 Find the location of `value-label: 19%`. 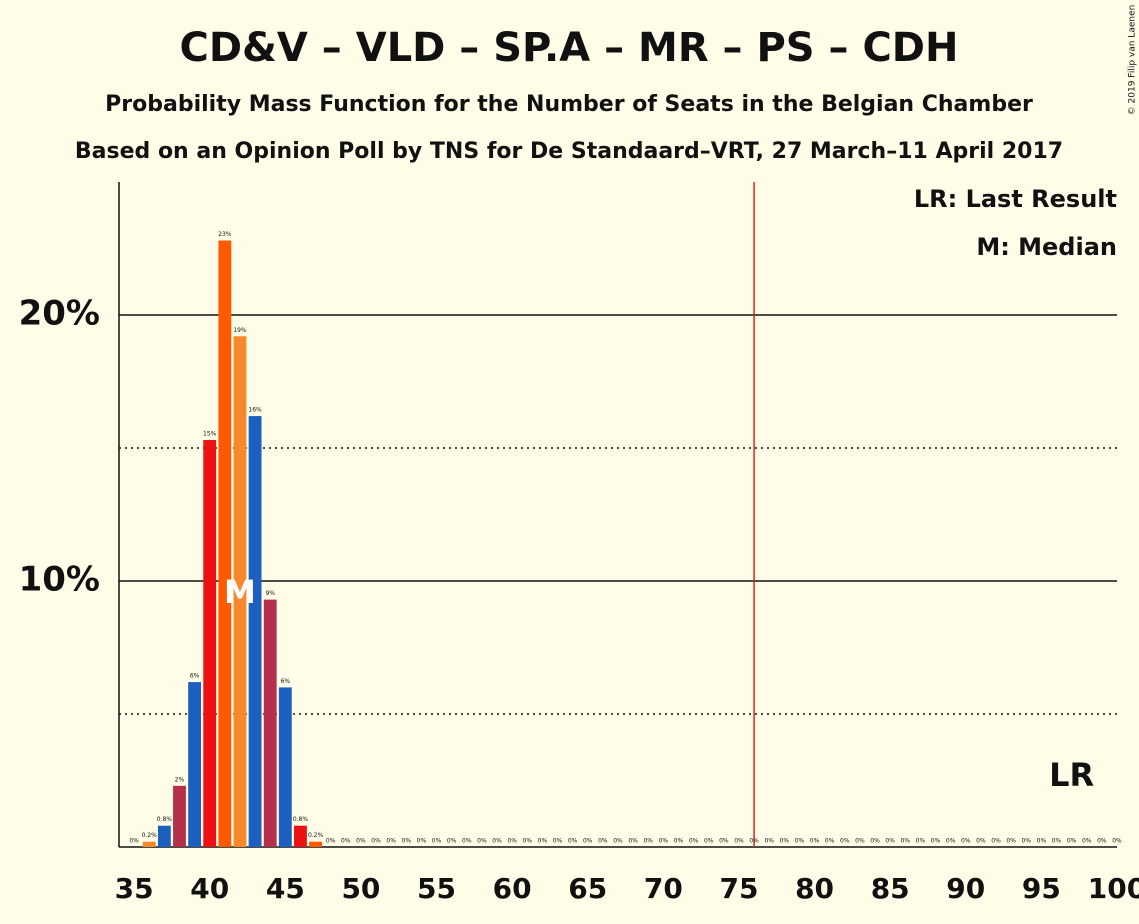

value-label: 19% is located at coordinates (240, 330).